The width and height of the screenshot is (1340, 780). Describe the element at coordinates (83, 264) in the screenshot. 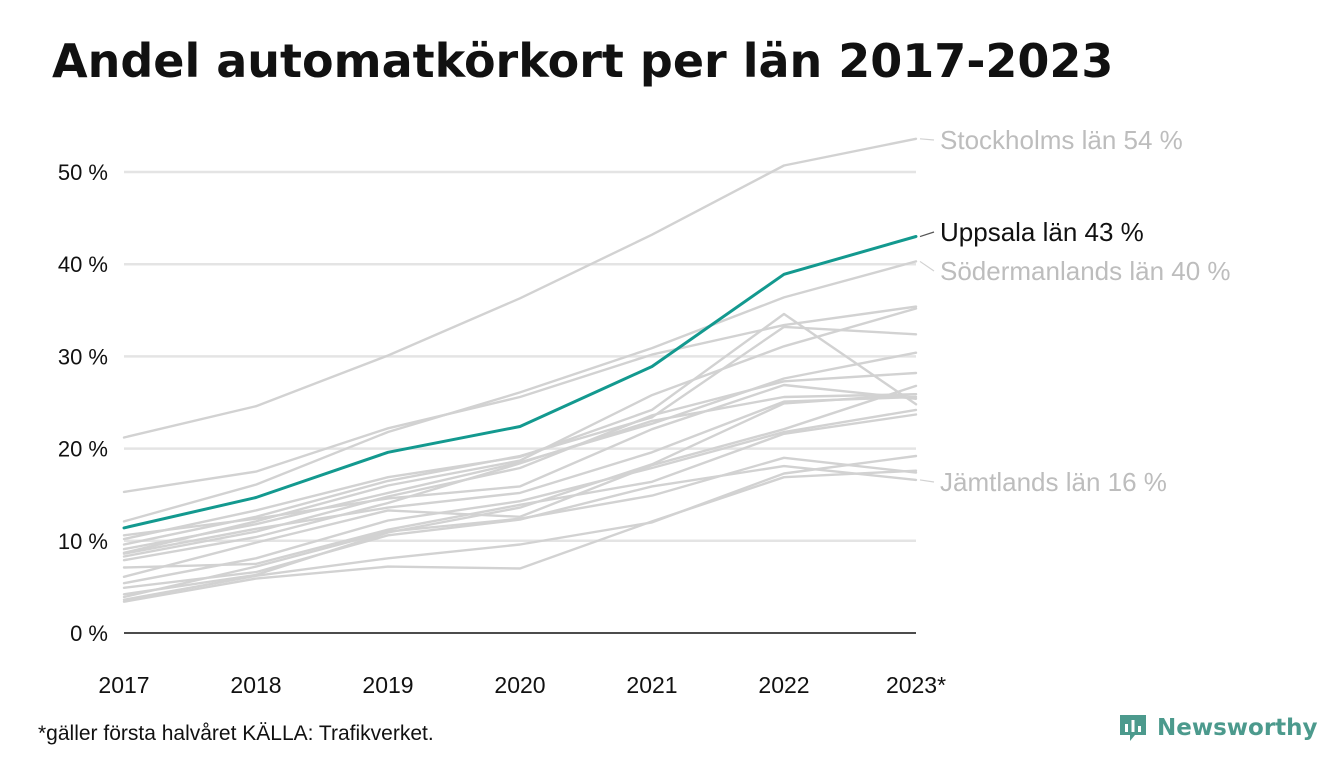

I see `y-tick-label: 40 %` at that location.